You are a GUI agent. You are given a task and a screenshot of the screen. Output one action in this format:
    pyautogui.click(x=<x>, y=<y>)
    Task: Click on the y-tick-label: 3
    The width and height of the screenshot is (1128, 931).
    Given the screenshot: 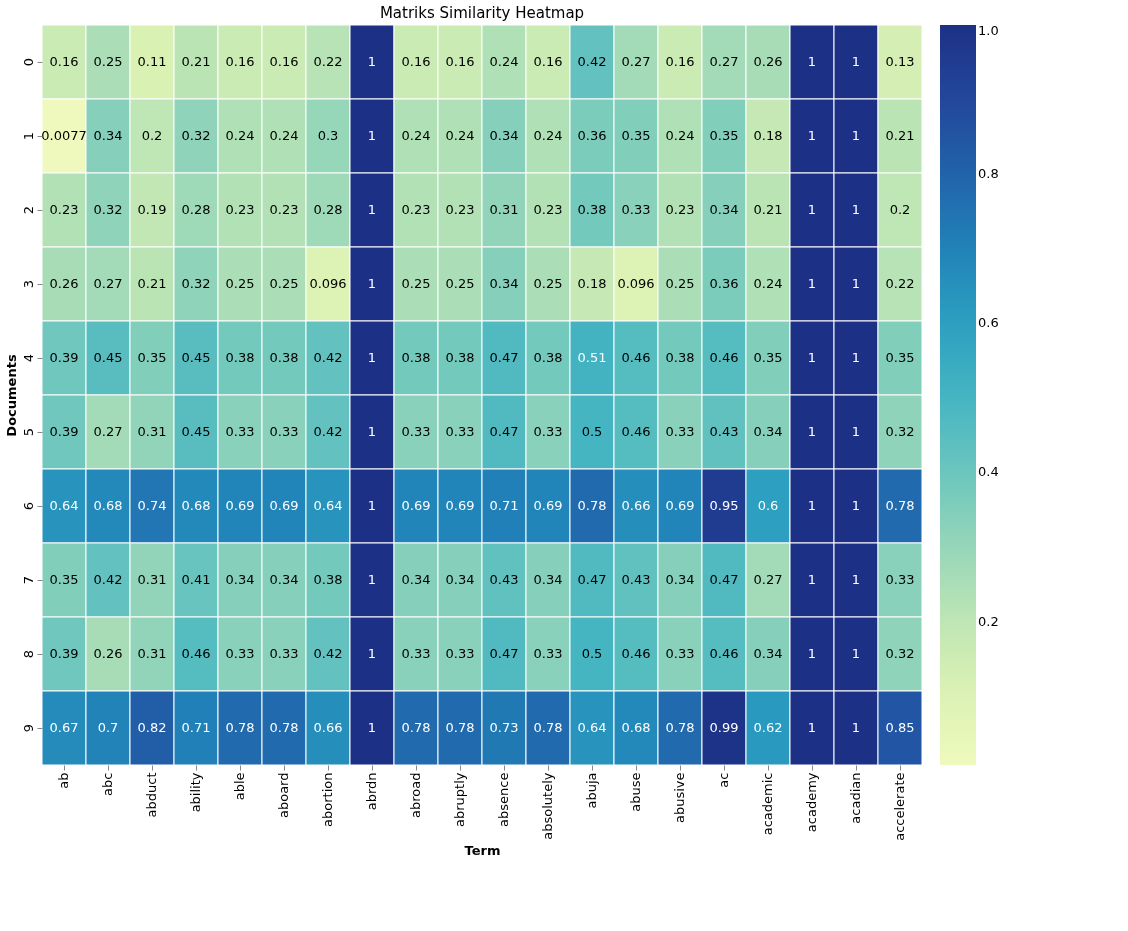 What is the action you would take?
    pyautogui.click(x=28, y=284)
    